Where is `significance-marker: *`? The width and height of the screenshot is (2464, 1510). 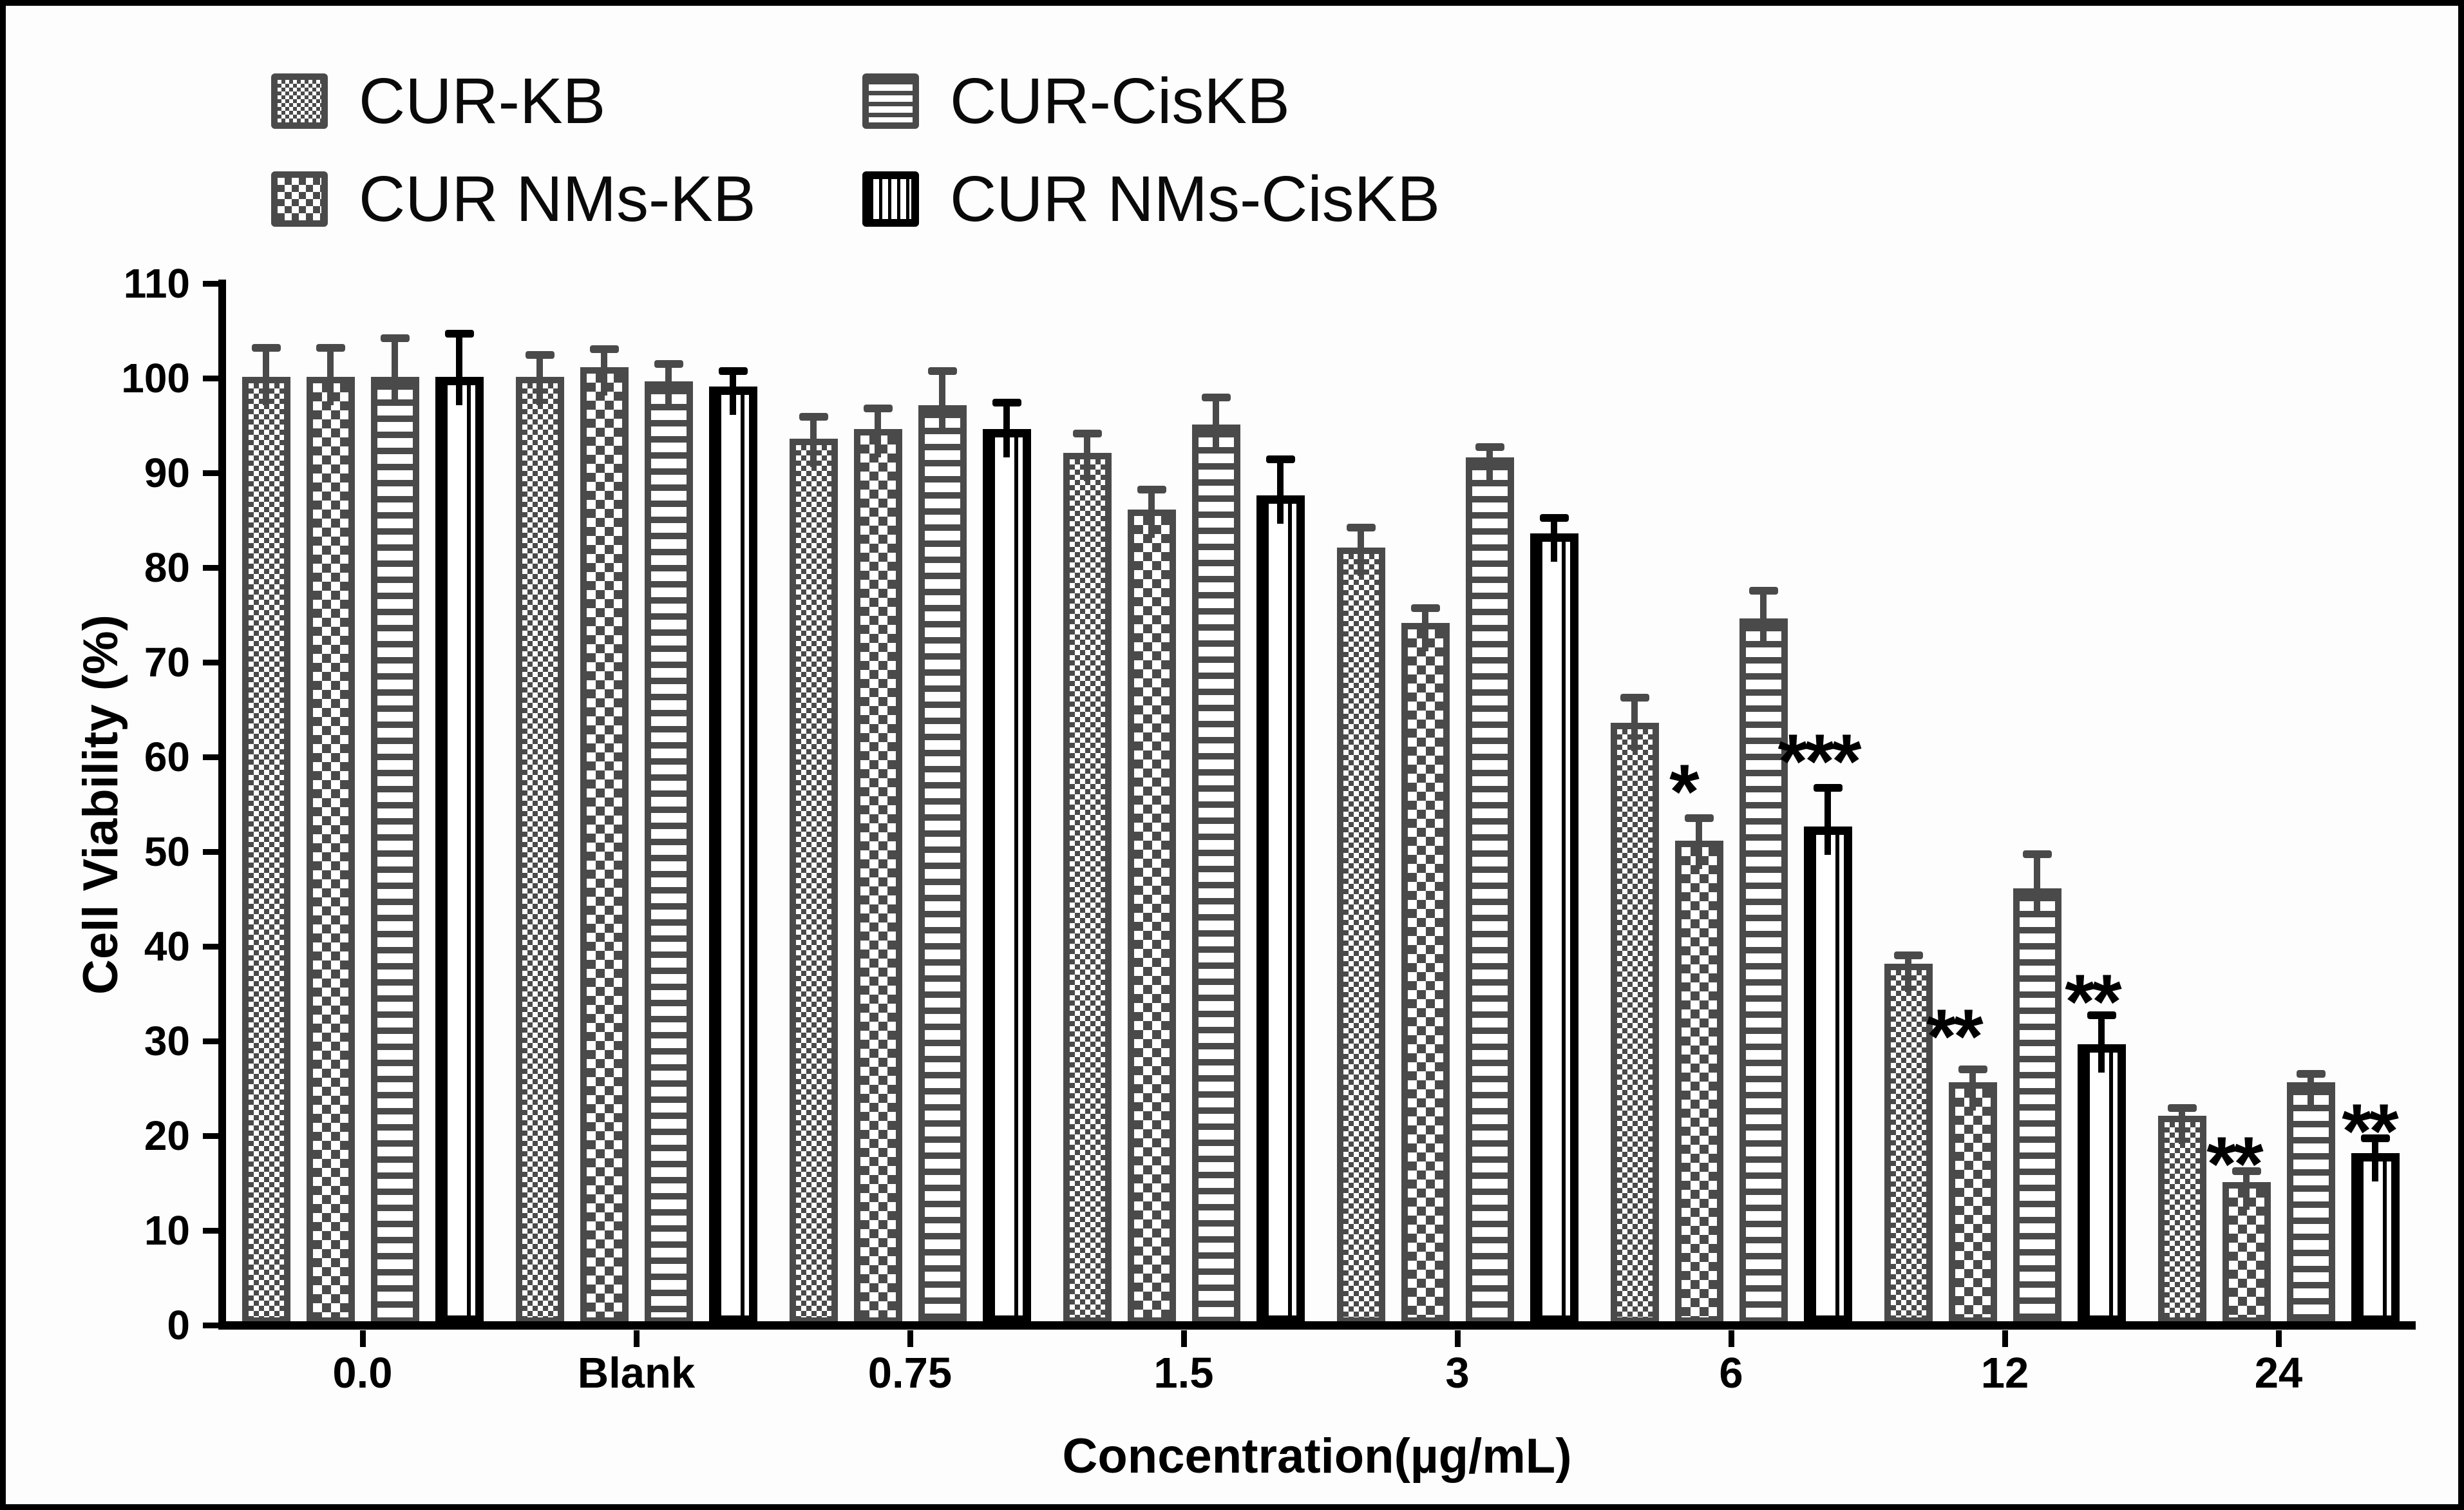
significance-marker: * is located at coordinates (1684, 792).